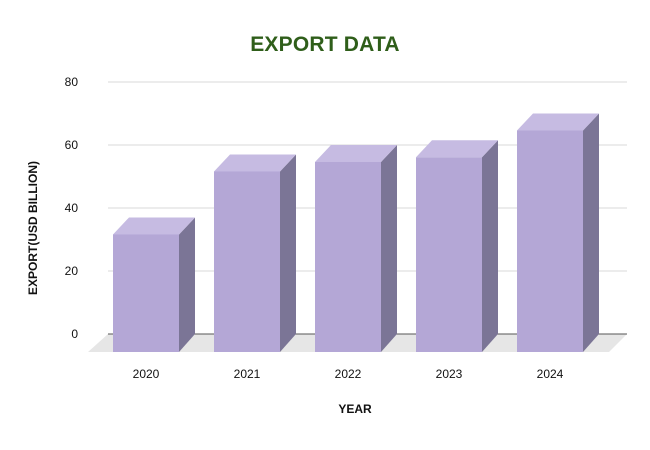  I want to click on y-tick-label: 60, so click(72, 145).